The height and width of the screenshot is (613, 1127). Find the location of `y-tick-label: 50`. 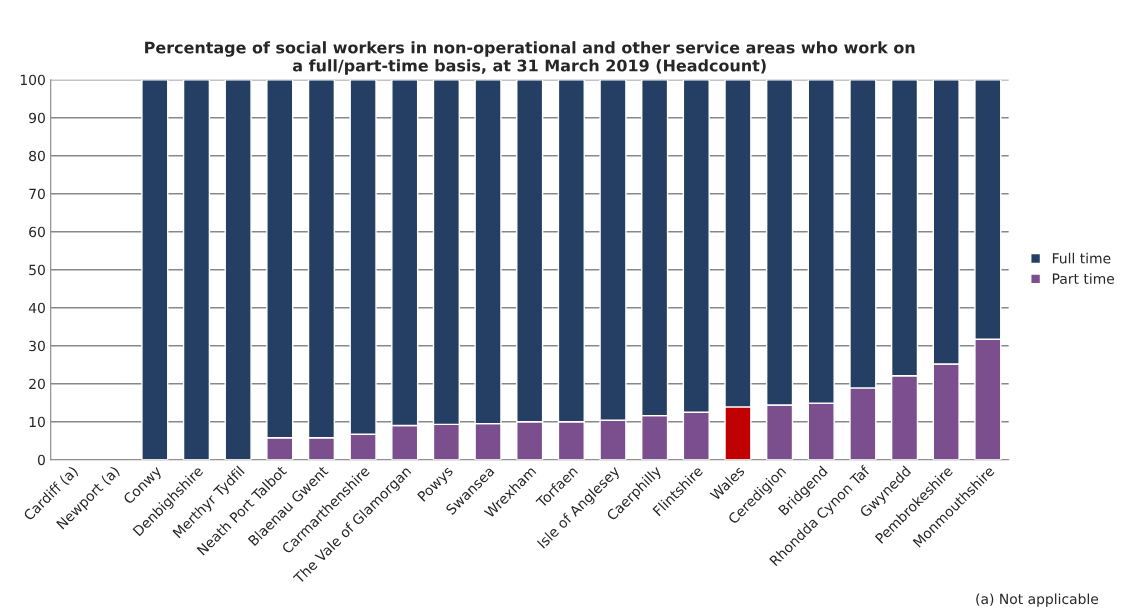

y-tick-label: 50 is located at coordinates (37, 270).